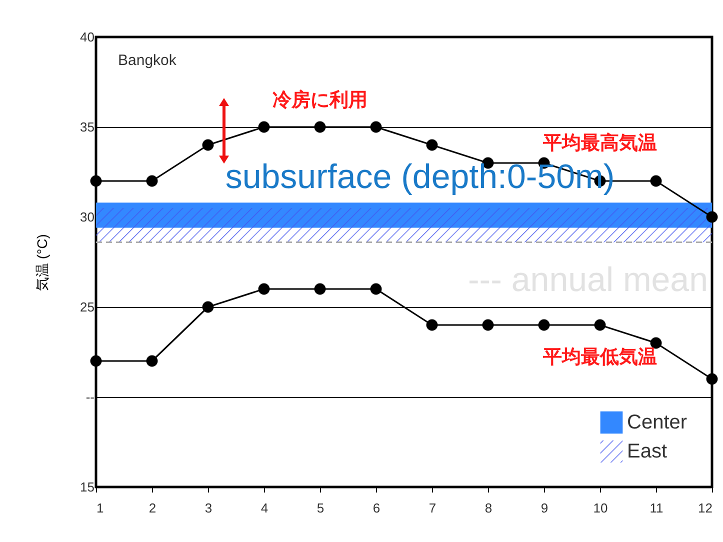  Describe the element at coordinates (87, 487) in the screenshot. I see `y-tick-label: 15` at that location.